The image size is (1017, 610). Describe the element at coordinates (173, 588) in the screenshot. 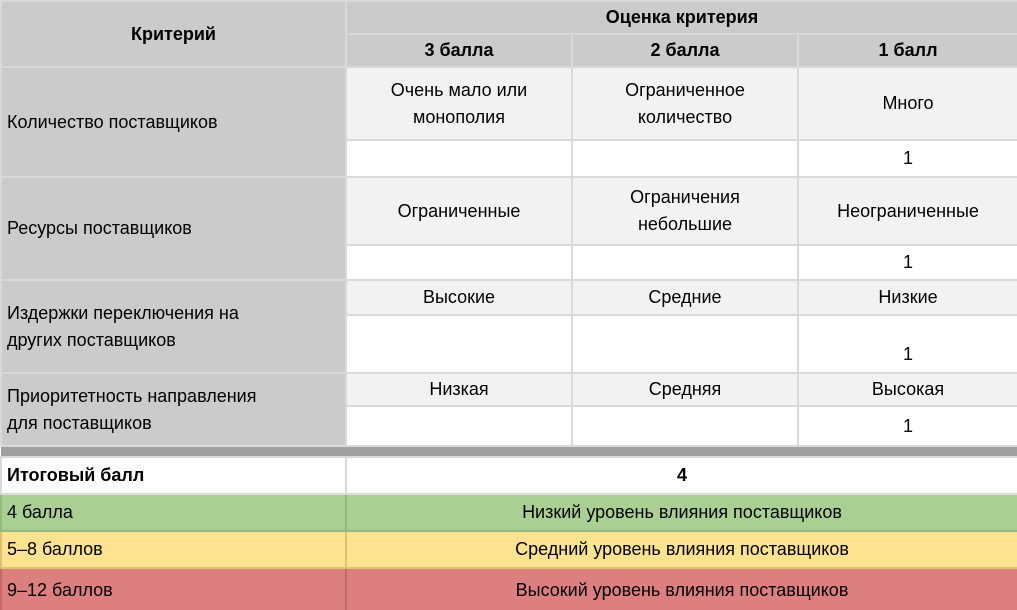

I see `legend-range-high: 9–12 баллов` at that location.